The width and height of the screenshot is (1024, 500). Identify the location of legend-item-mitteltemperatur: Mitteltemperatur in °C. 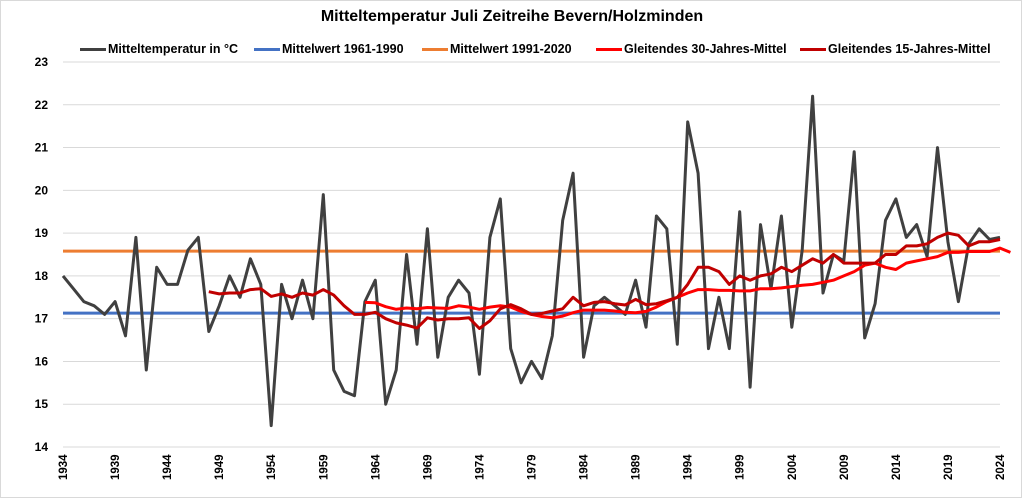
(159, 49).